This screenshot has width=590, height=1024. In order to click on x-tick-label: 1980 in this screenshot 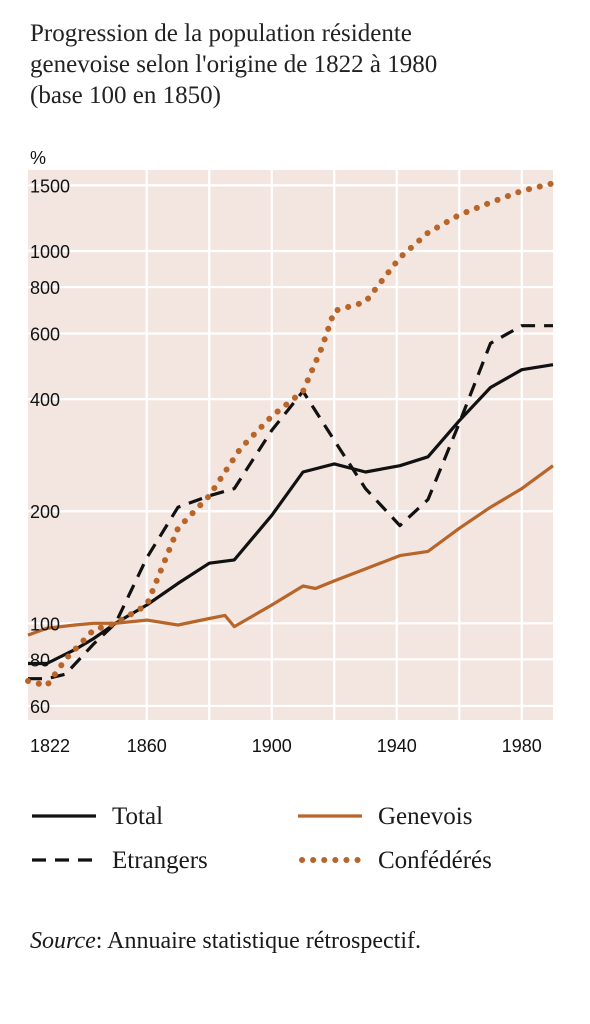, I will do `click(522, 746)`.